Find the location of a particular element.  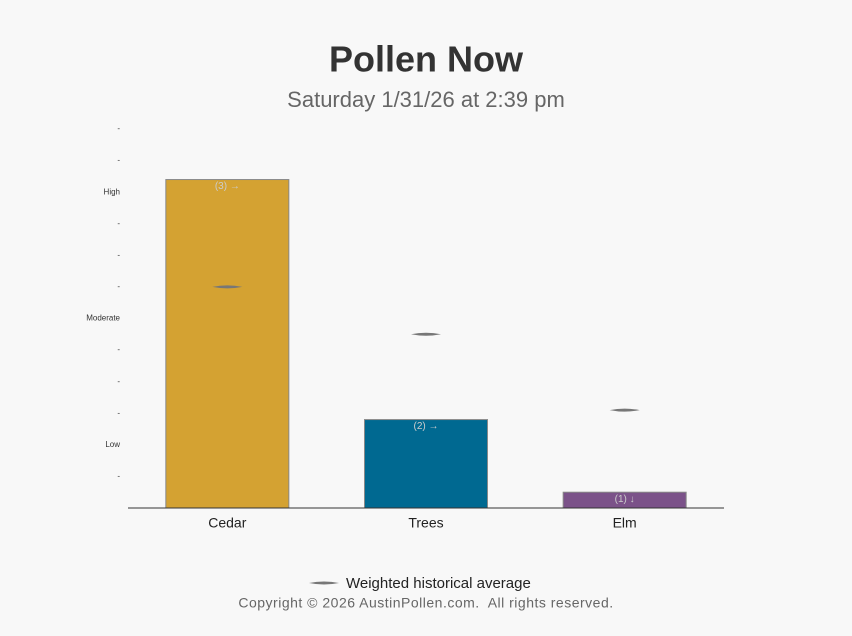

bar-label: (2) → is located at coordinates (426, 426).